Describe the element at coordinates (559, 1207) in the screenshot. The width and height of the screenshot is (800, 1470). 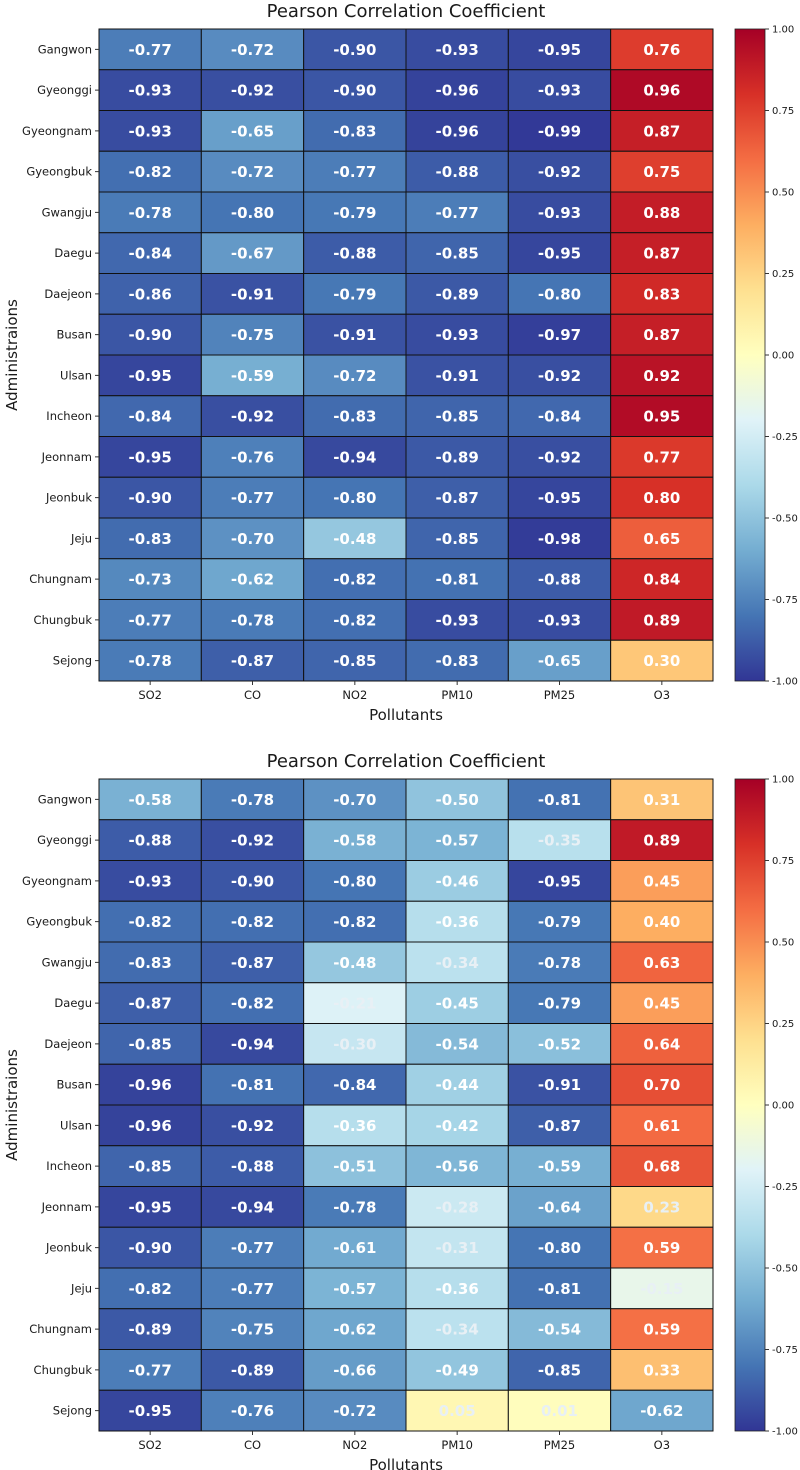
I see `cell-value: -0.64` at that location.